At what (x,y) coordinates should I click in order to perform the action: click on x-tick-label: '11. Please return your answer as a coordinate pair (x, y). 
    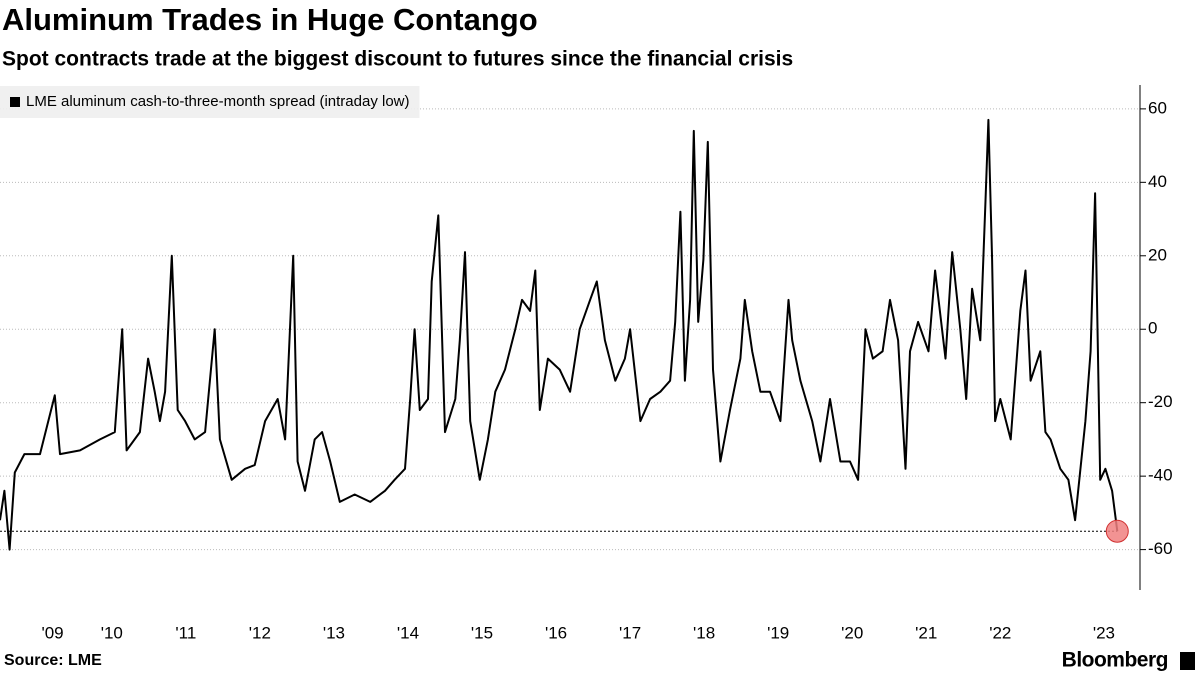
    Looking at the image, I should click on (185, 632).